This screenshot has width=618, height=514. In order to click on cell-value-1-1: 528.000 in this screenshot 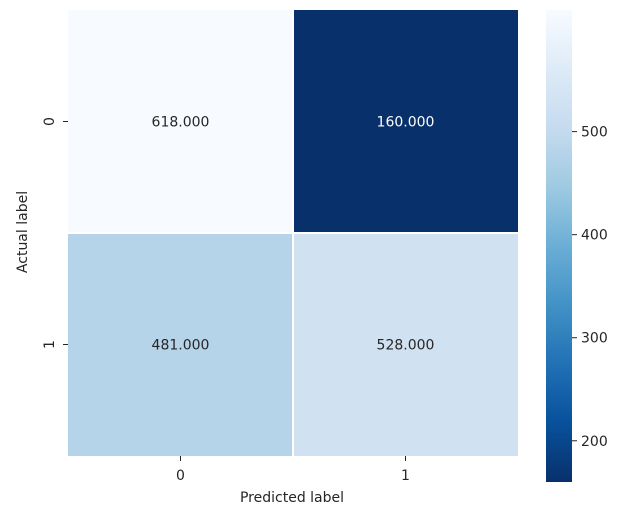, I will do `click(406, 346)`.